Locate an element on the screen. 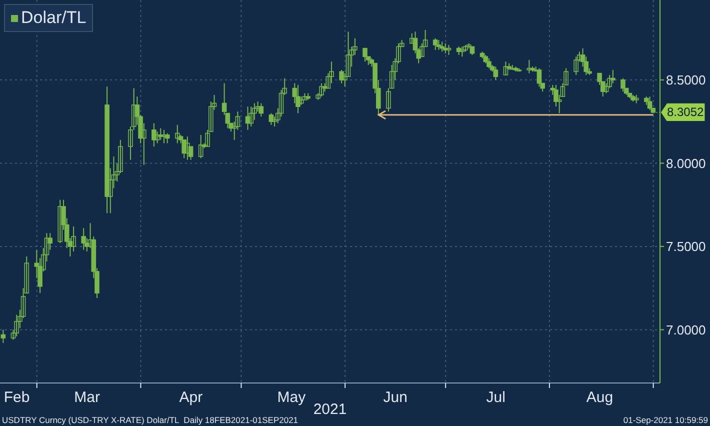 This screenshot has width=710, height=426. x-tick-label: Jun is located at coordinates (395, 397).